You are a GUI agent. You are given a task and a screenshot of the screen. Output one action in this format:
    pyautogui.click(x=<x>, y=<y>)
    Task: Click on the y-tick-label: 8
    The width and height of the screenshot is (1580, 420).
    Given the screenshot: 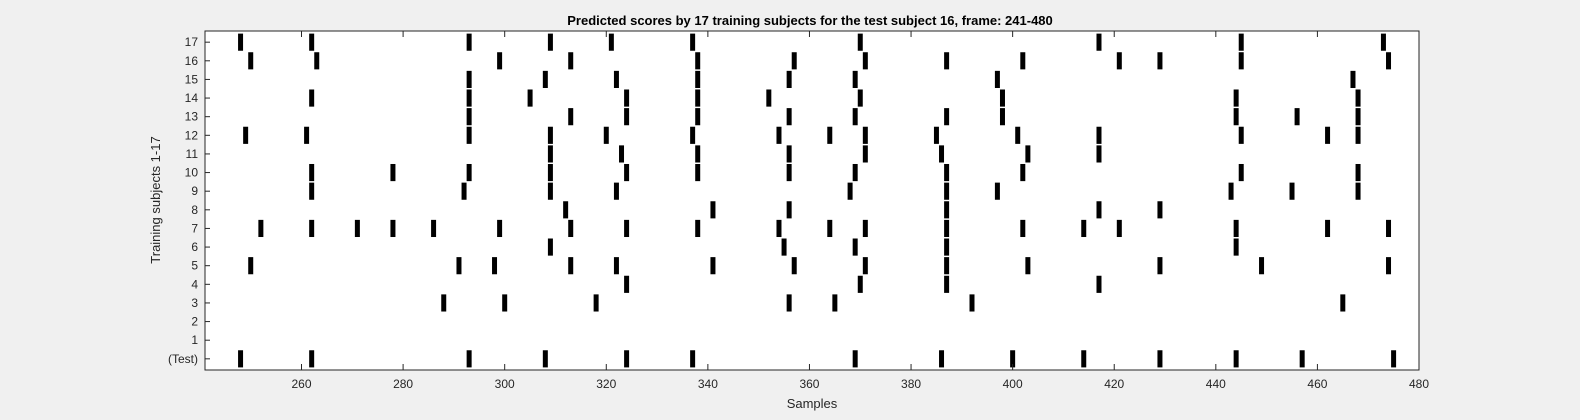 What is the action you would take?
    pyautogui.click(x=194, y=210)
    